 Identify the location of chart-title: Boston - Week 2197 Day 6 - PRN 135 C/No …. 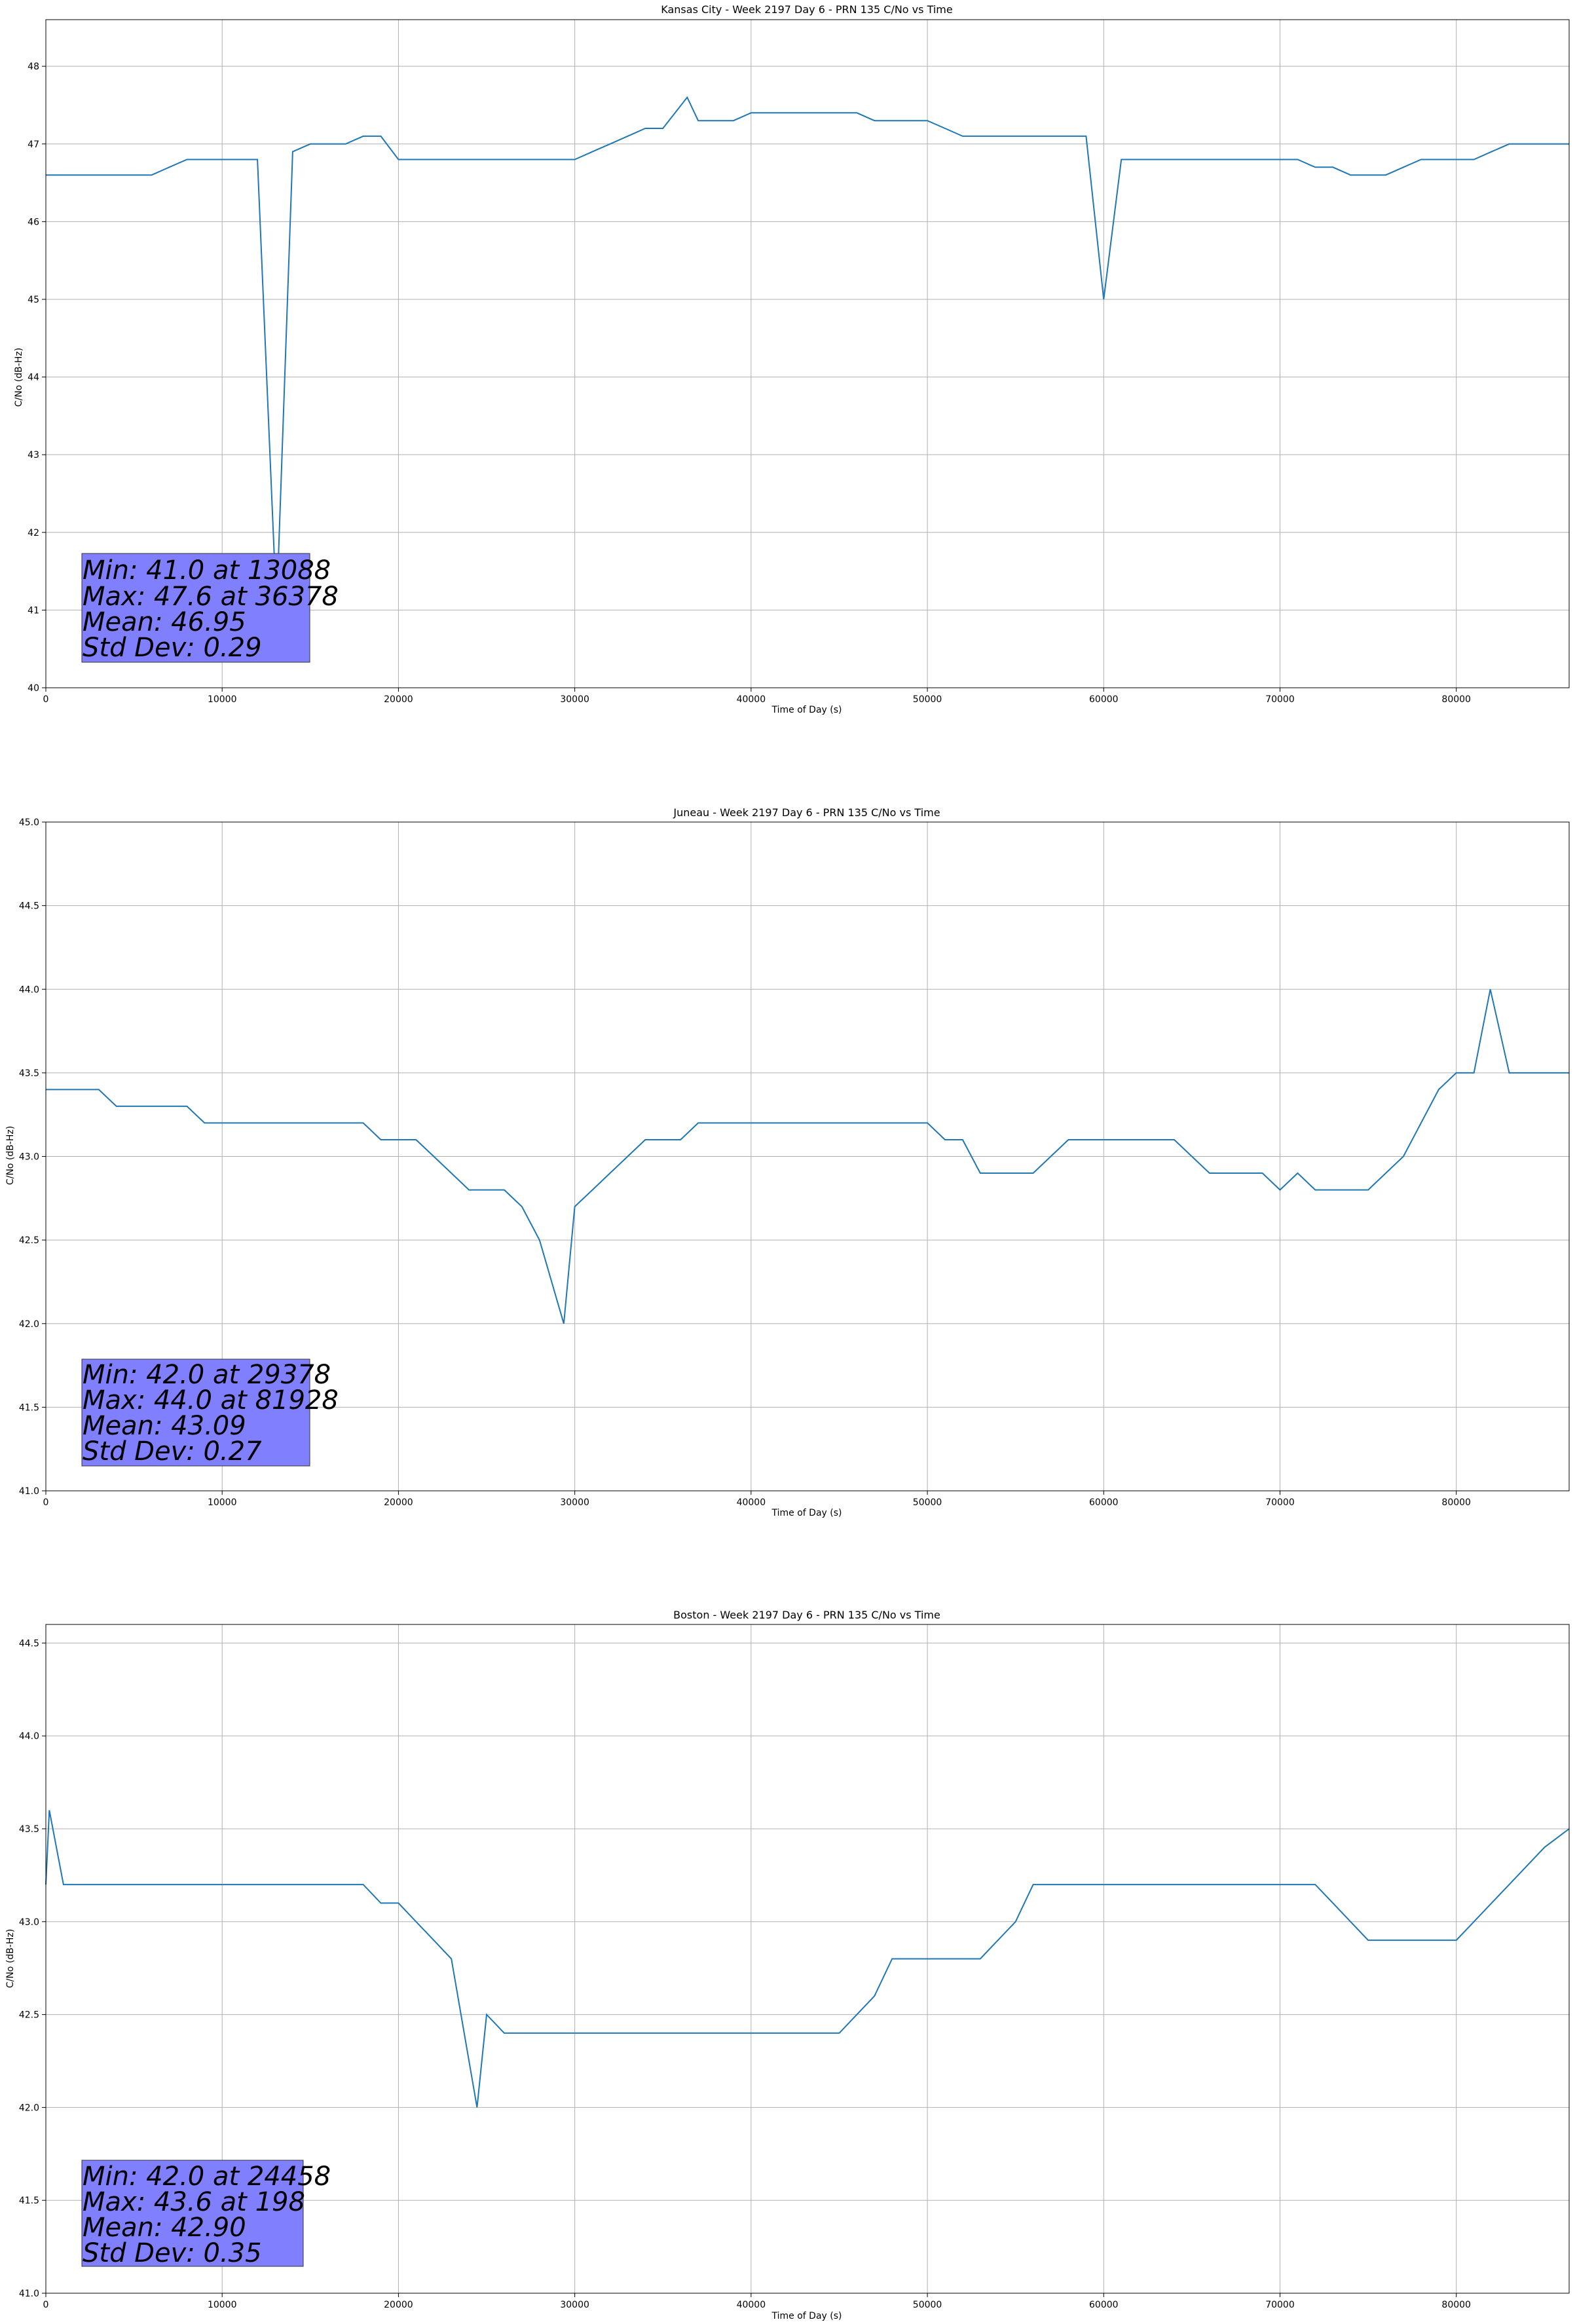
(806, 1615).